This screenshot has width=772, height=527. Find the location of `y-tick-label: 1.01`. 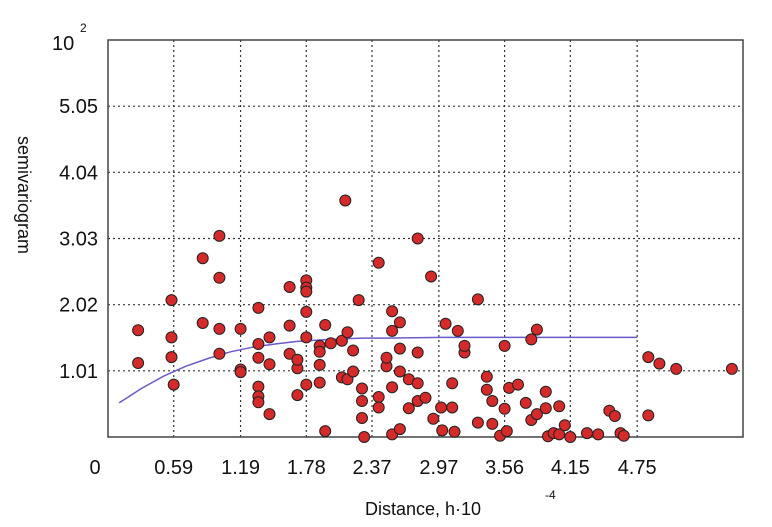

y-tick-label: 1.01 is located at coordinates (78, 372).